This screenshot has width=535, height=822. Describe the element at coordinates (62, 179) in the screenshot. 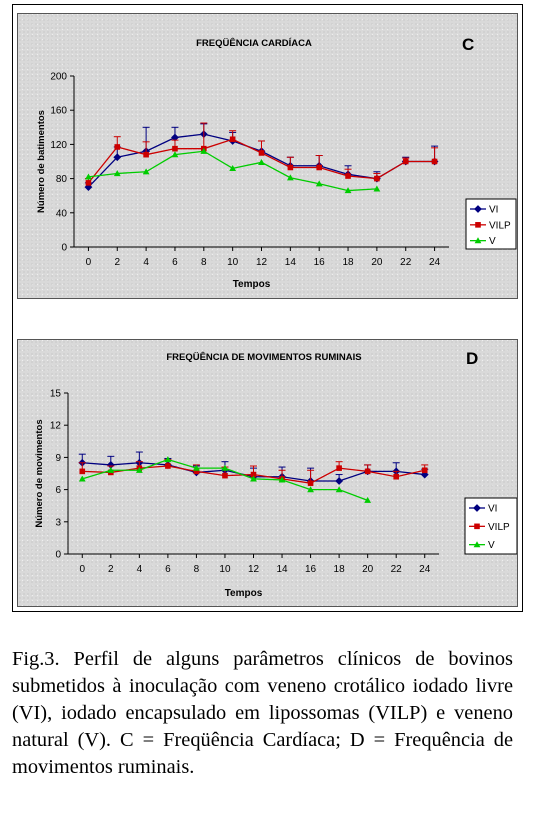

I see `y-tick-label: 80` at that location.